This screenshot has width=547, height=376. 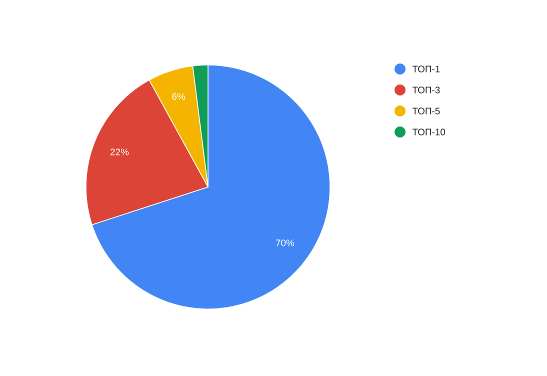 What do you see at coordinates (426, 111) in the screenshot?
I see `legend-label: ТОП-5` at bounding box center [426, 111].